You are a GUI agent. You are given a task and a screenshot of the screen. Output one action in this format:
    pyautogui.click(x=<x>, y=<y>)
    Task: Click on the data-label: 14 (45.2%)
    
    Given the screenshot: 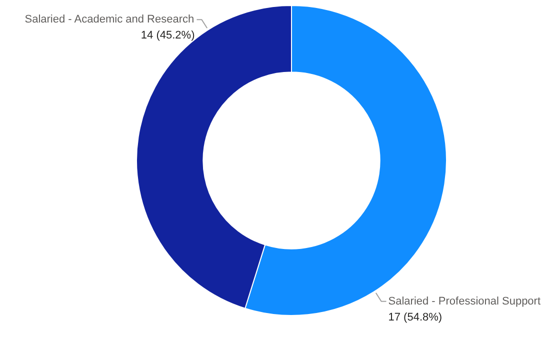 What is the action you would take?
    pyautogui.click(x=167, y=36)
    